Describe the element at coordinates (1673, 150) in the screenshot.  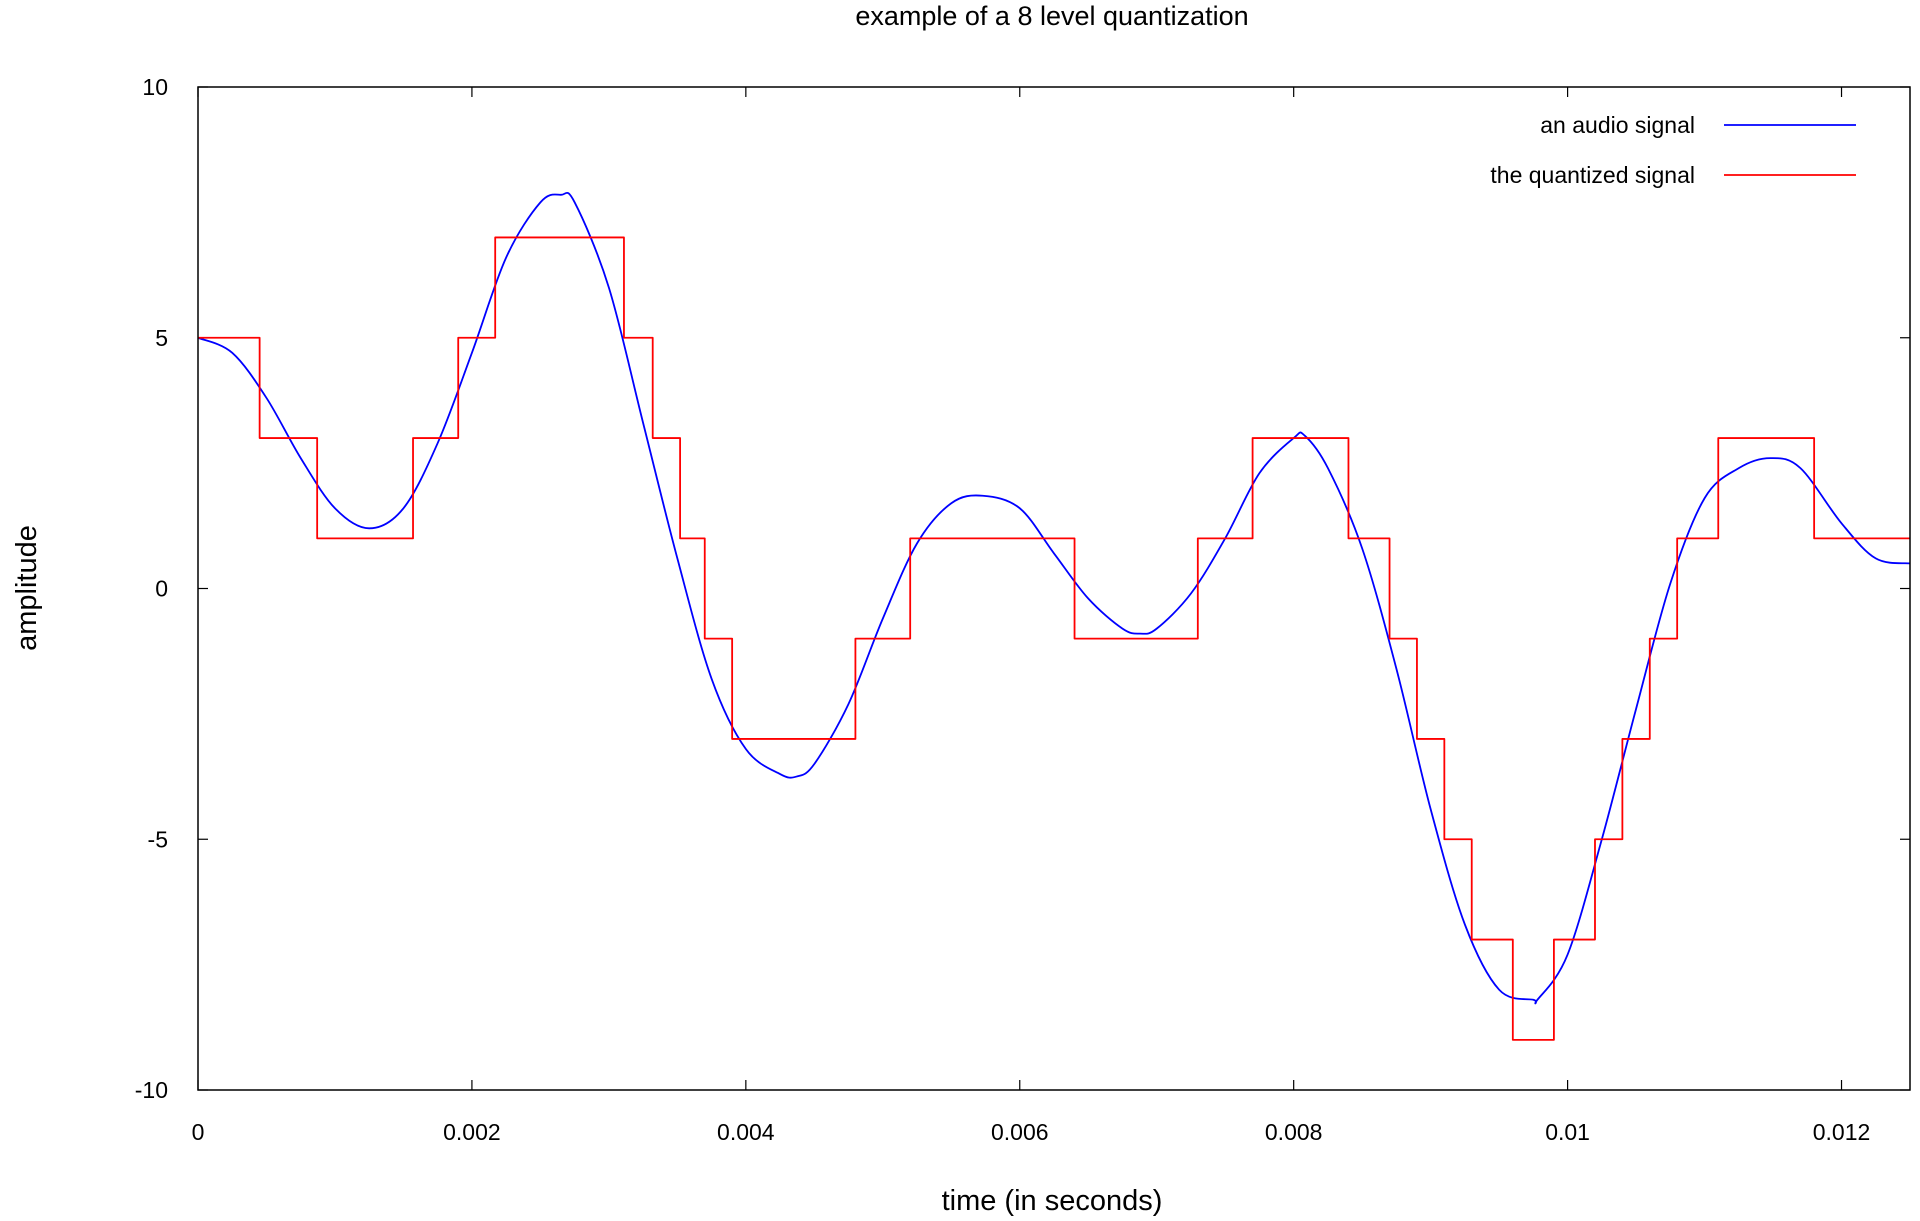
I see `legend: an audio signal the quantized signal` at that location.